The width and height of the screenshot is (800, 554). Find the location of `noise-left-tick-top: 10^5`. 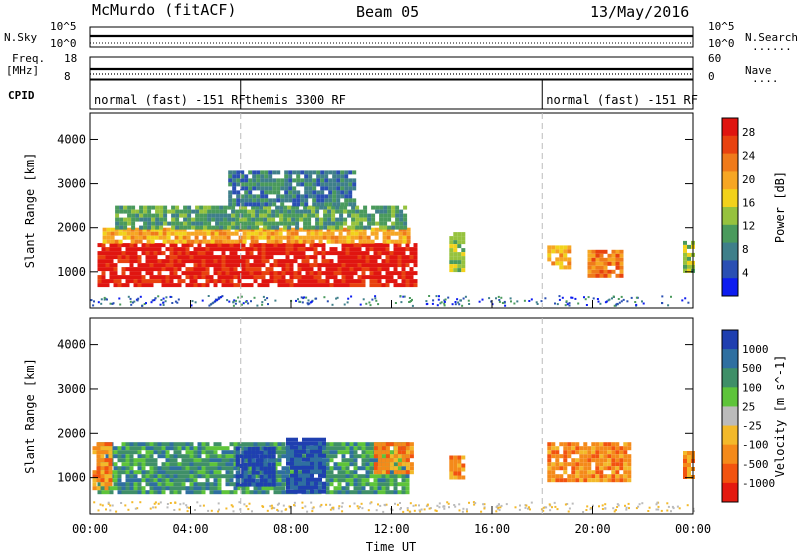

noise-left-tick-top: 10^5 is located at coordinates (63, 26).